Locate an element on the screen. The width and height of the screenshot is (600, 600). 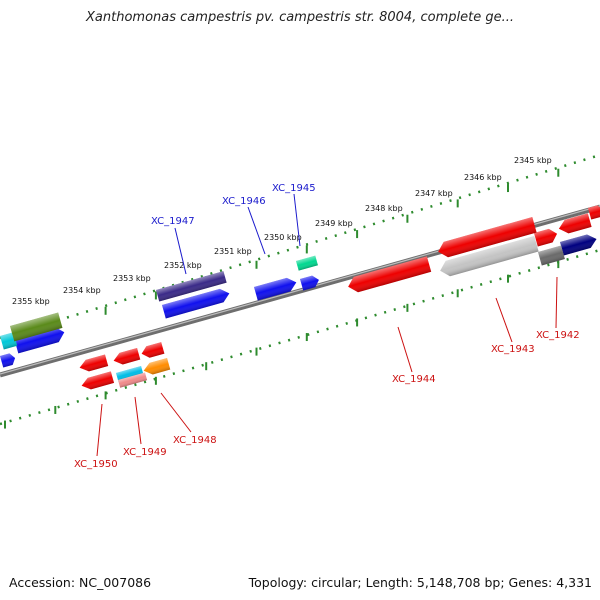
ruler-label-2353: 2353 kbp is located at coordinates (132, 278).